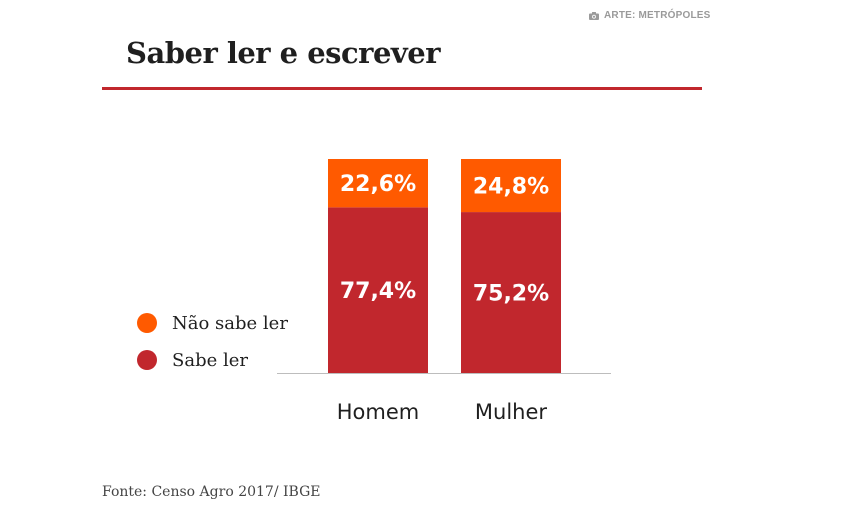  I want to click on data-label-homem-sabe-ler: 77,4%, so click(378, 291).